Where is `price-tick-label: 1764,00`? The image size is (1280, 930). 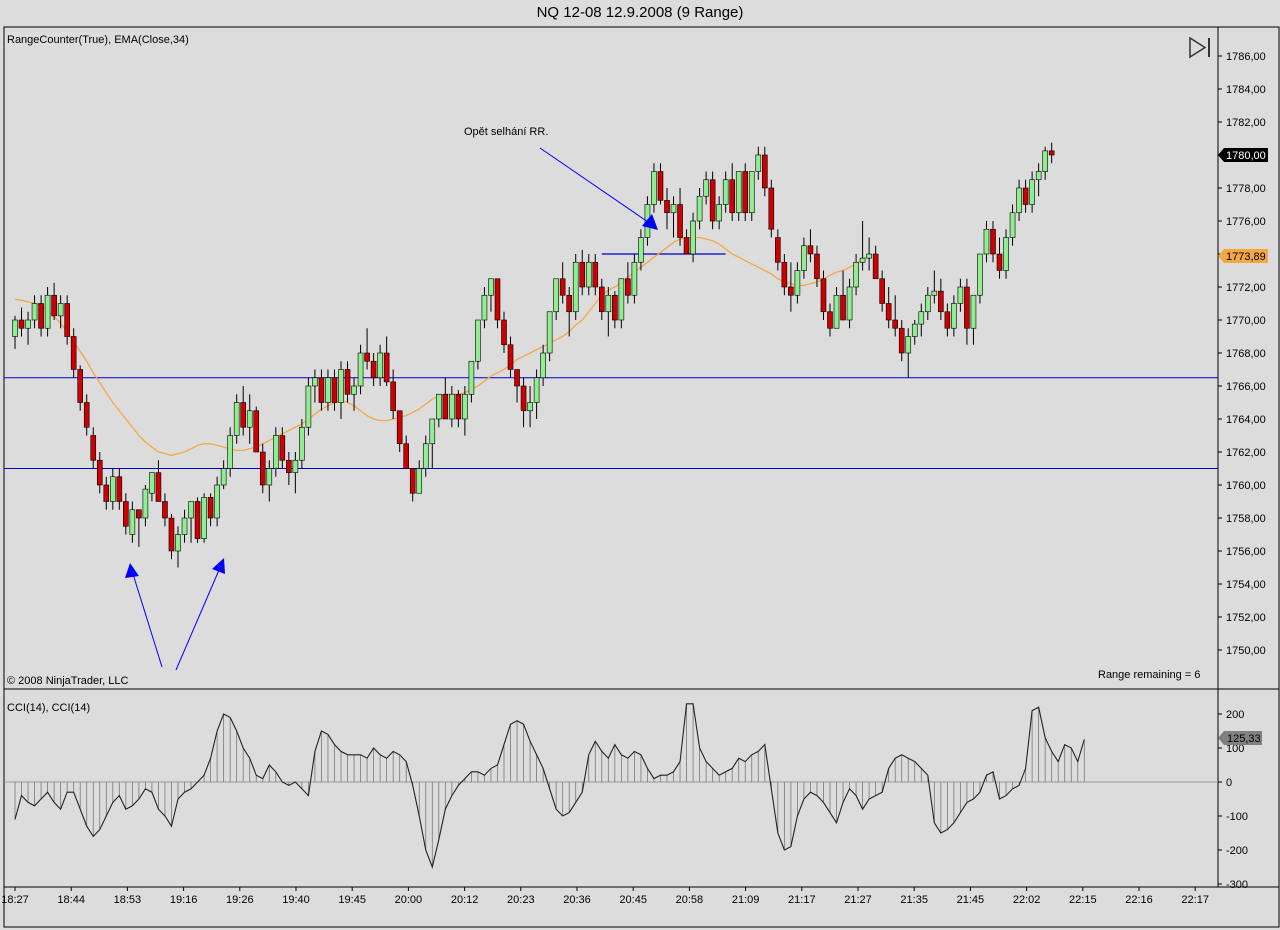 price-tick-label: 1764,00 is located at coordinates (1246, 420).